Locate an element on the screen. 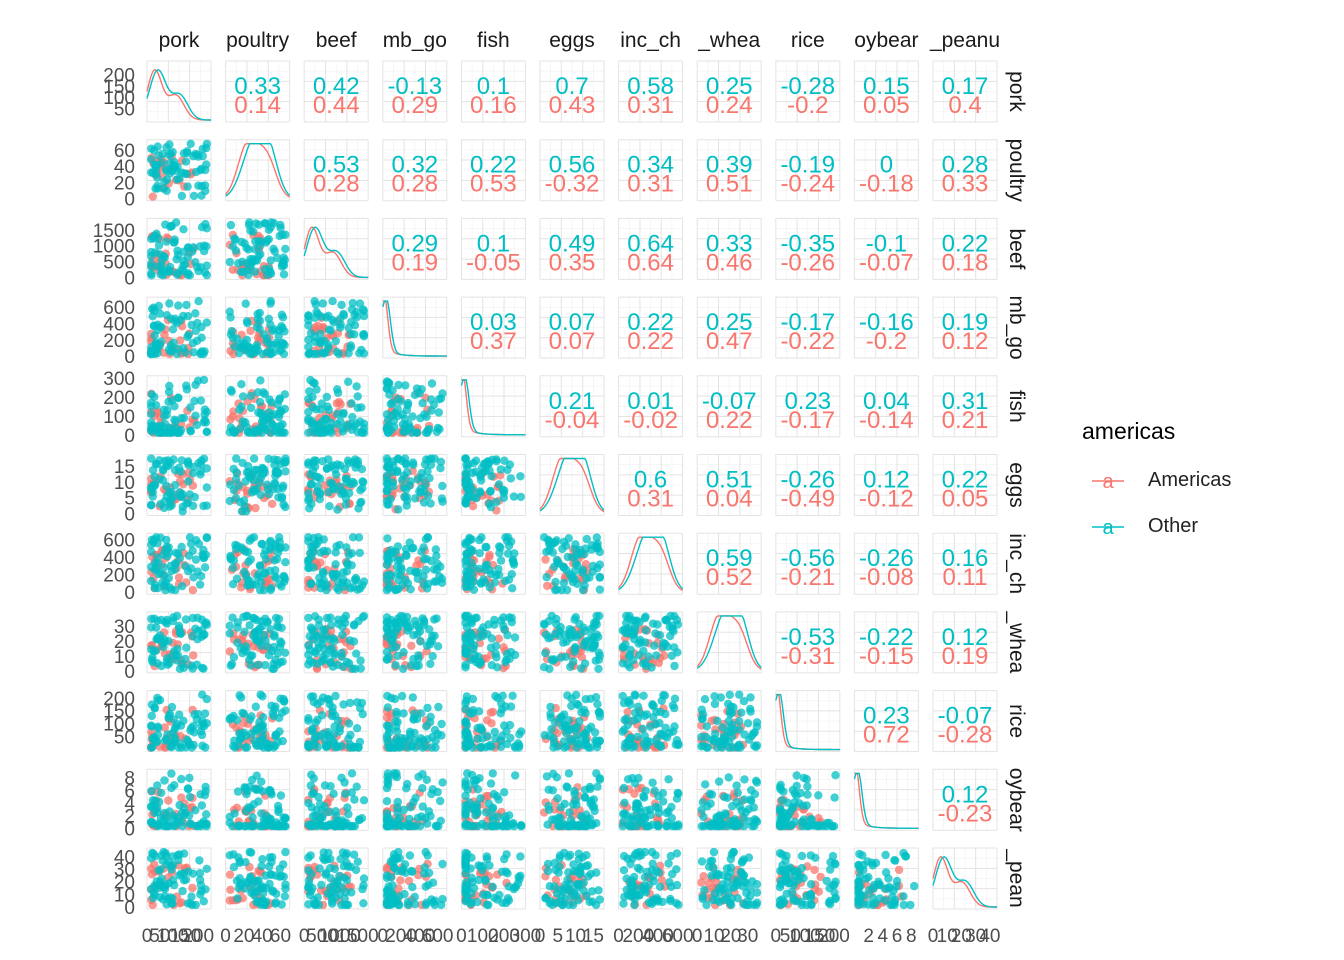  corr-other: 0.53 is located at coordinates (336, 165).